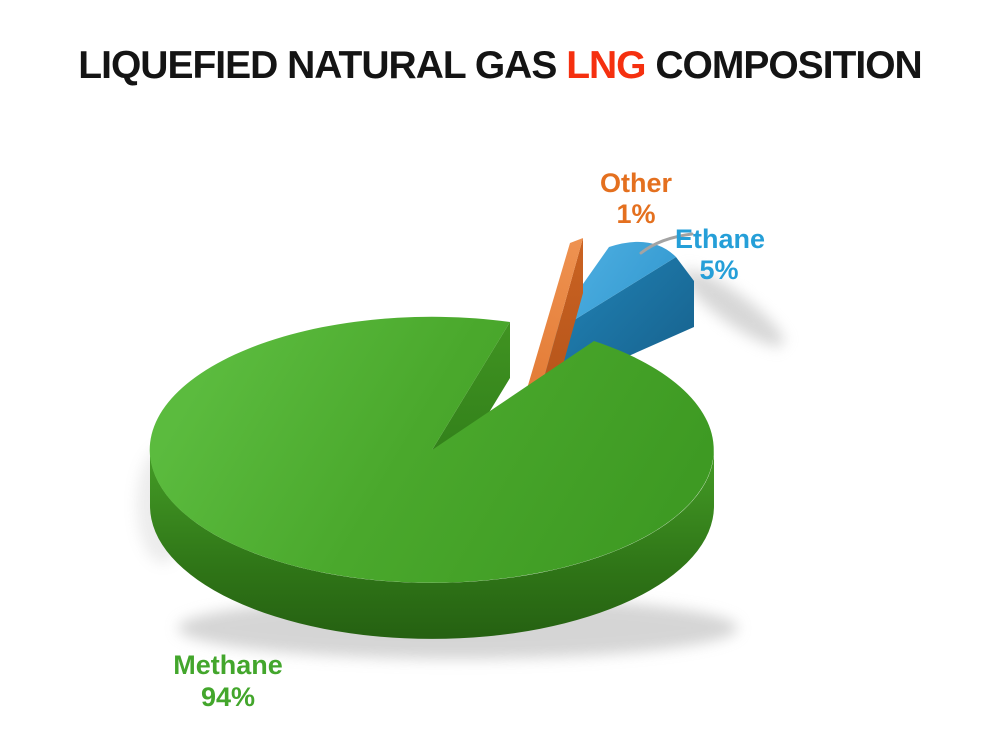 This screenshot has width=1000, height=750. I want to click on chart-title-lng: LNG, so click(606, 65).